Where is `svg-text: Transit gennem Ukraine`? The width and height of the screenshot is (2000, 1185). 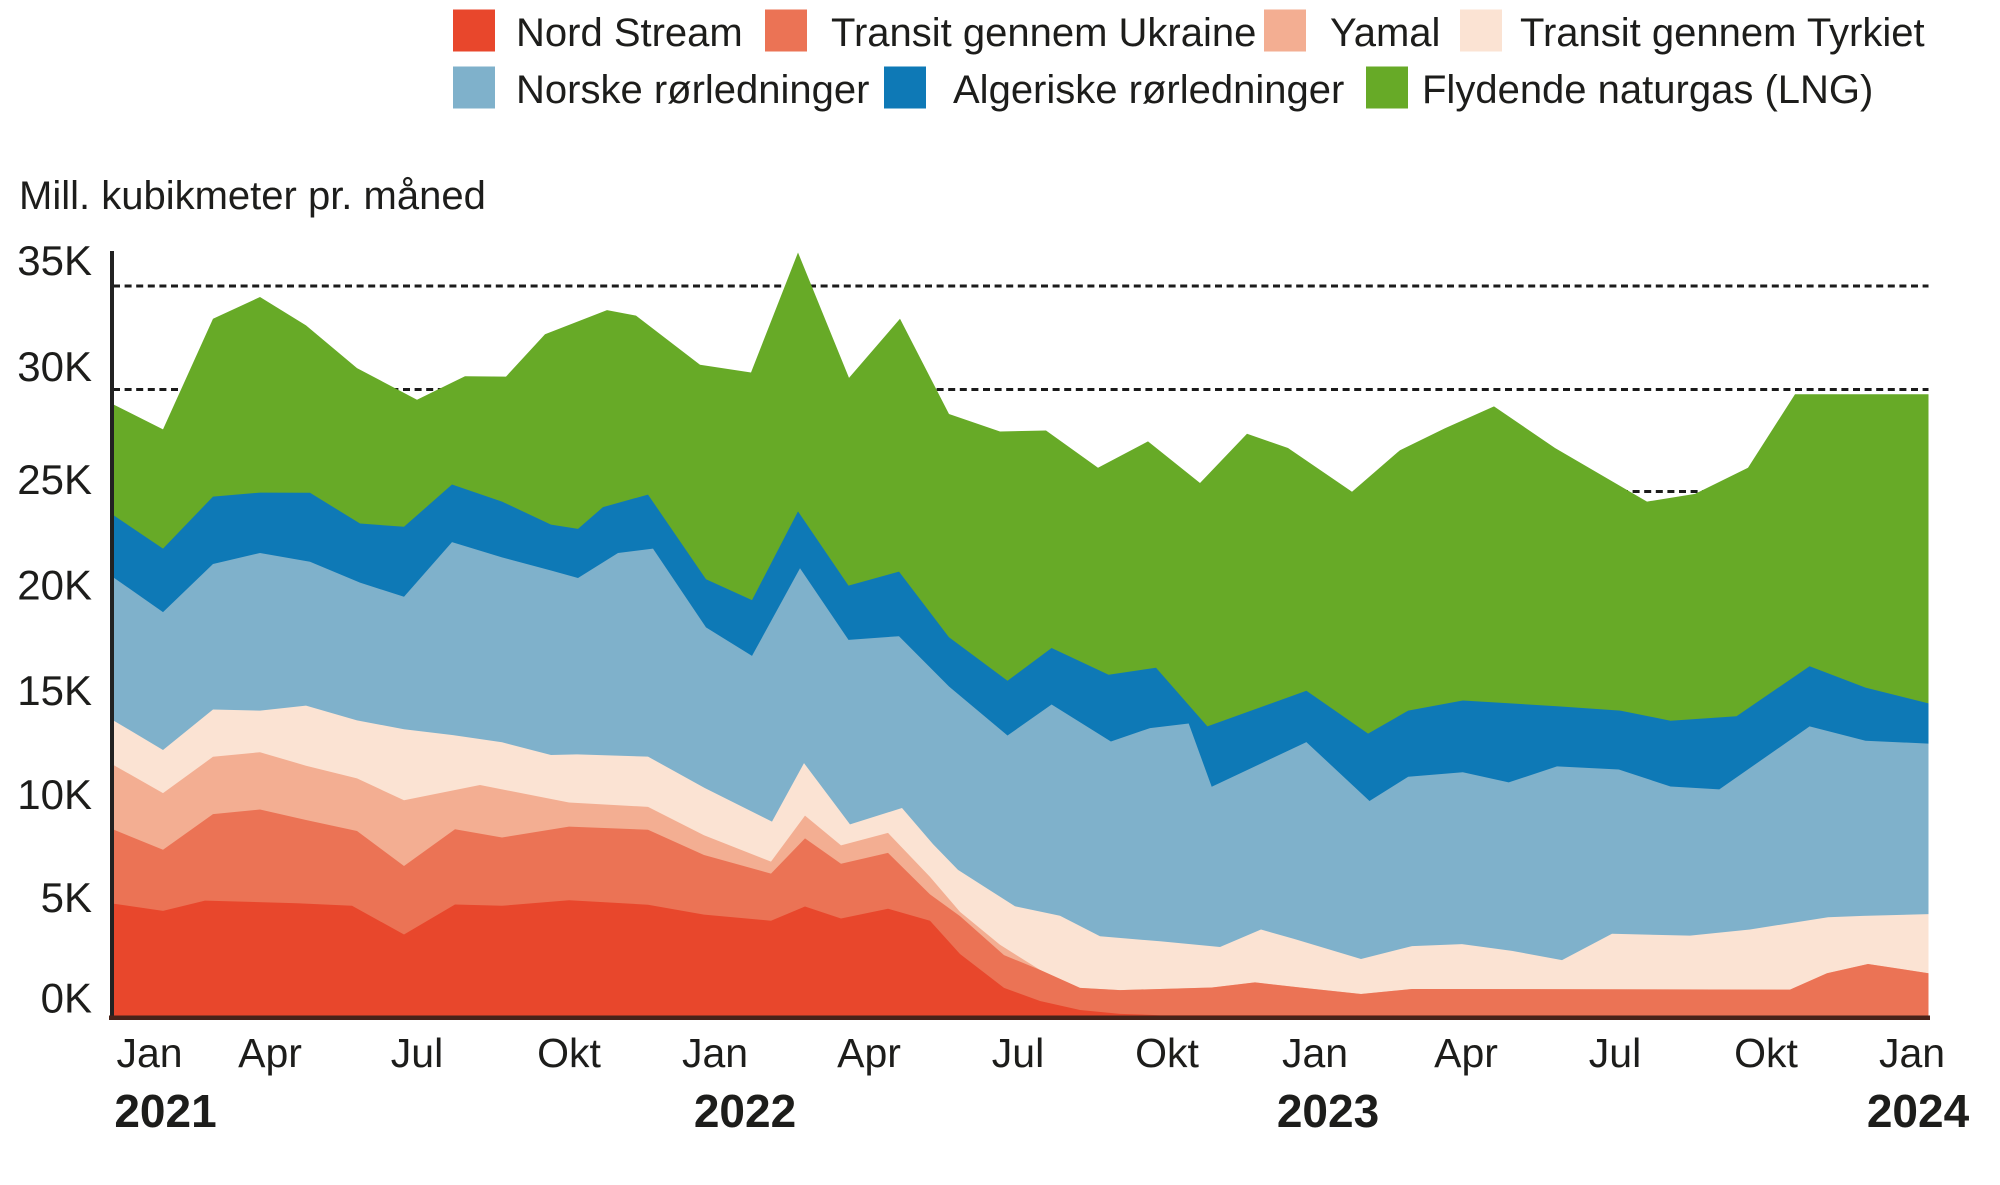
svg-text: Transit gennem Ukraine is located at coordinates (1043, 33).